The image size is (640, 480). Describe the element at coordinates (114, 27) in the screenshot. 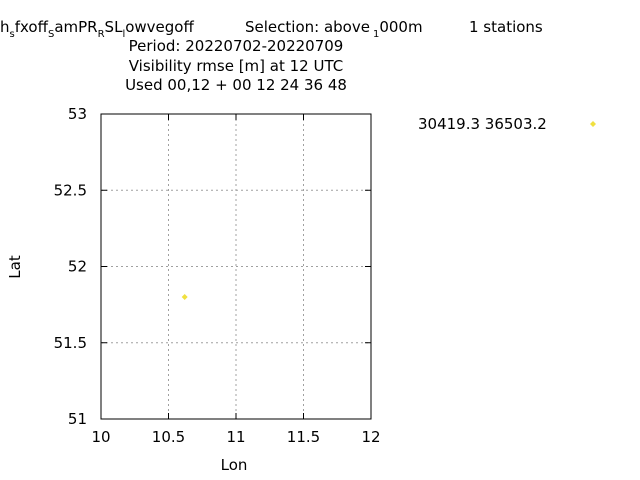

I see `title-part-sl: SL` at that location.